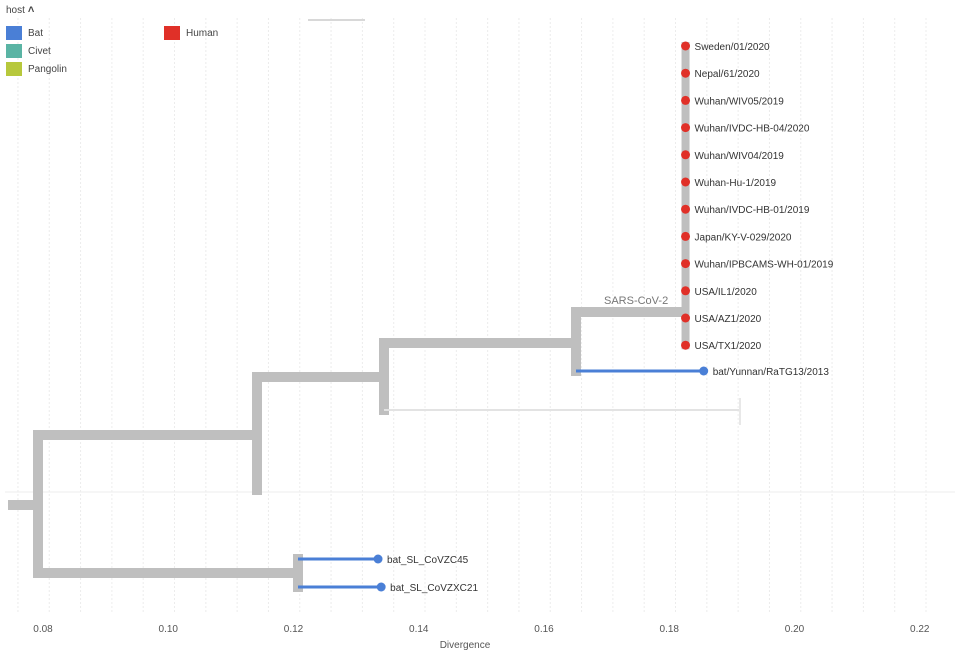  Describe the element at coordinates (740, 156) in the screenshot. I see `tip-label: Wuhan/WIV04/2019` at that location.